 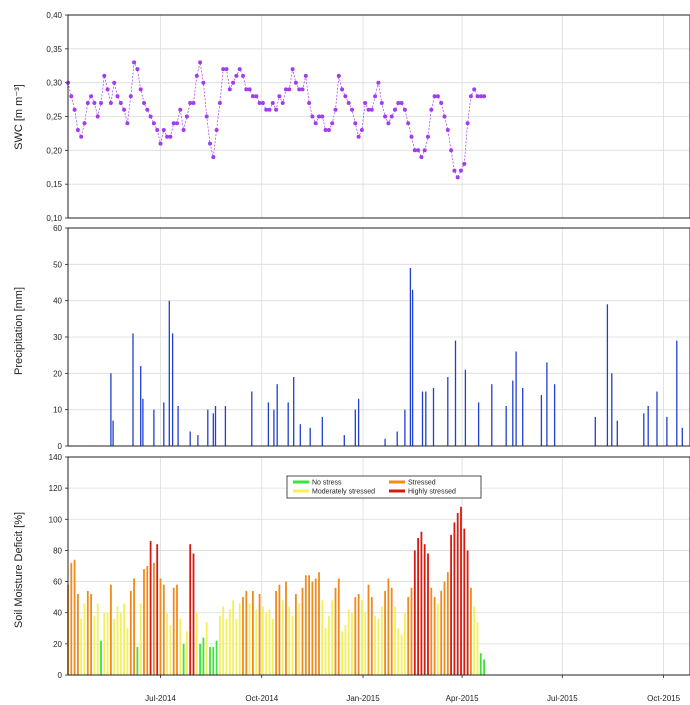 I want to click on deficit-y-axis-label: Soil Moisture Deficit [%], so click(x=19, y=570).